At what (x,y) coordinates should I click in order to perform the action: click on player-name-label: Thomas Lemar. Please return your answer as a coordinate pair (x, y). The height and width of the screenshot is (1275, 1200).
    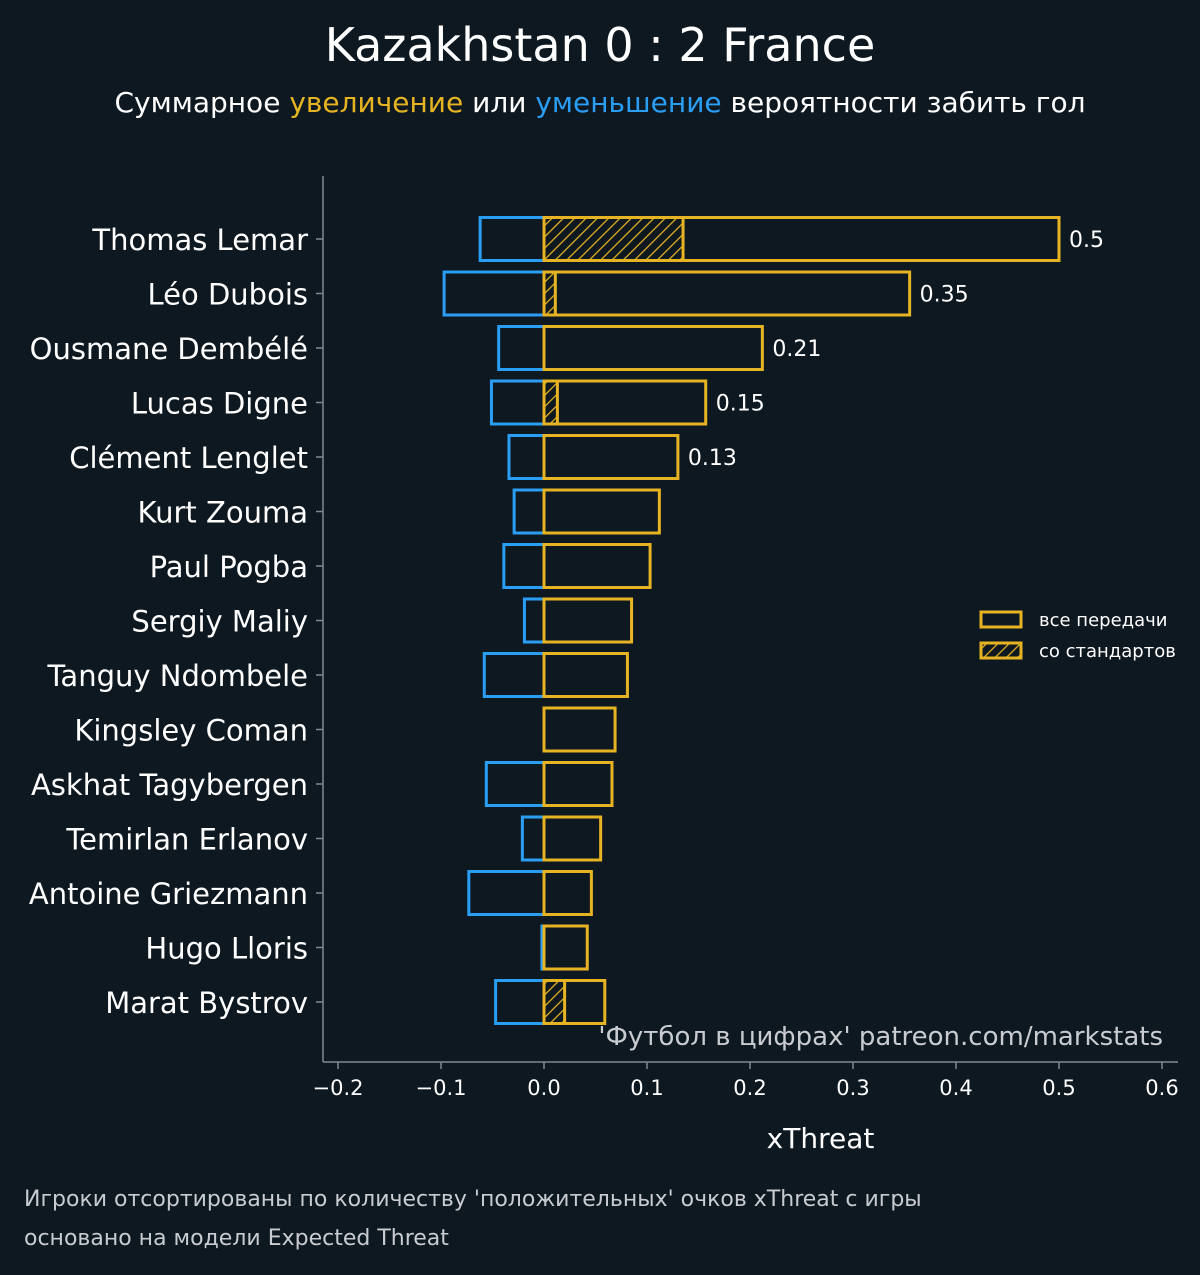
    Looking at the image, I should click on (199, 240).